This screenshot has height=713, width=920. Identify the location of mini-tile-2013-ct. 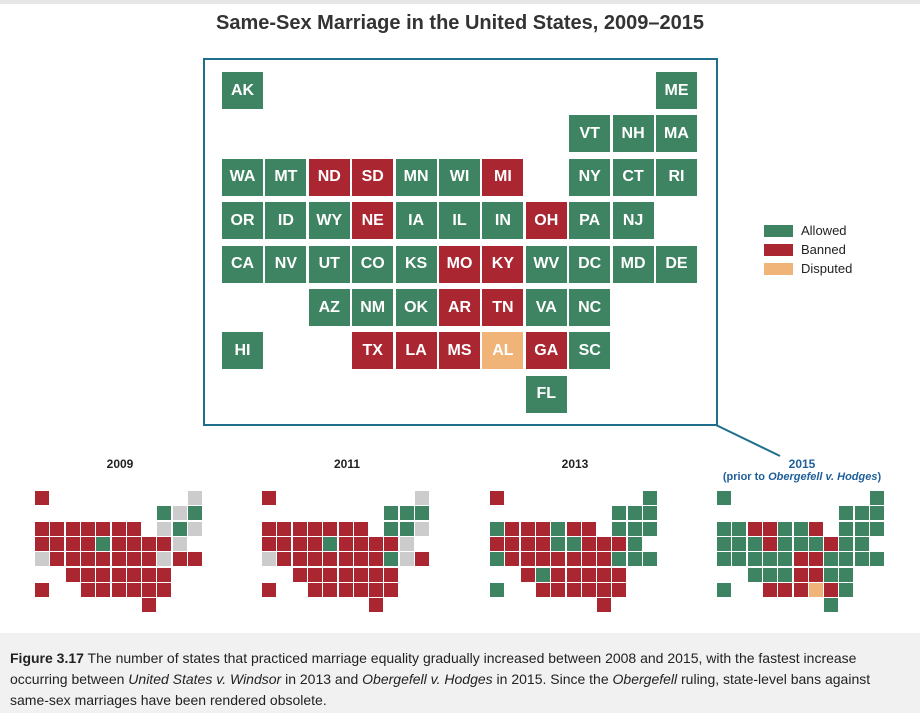
(634, 528).